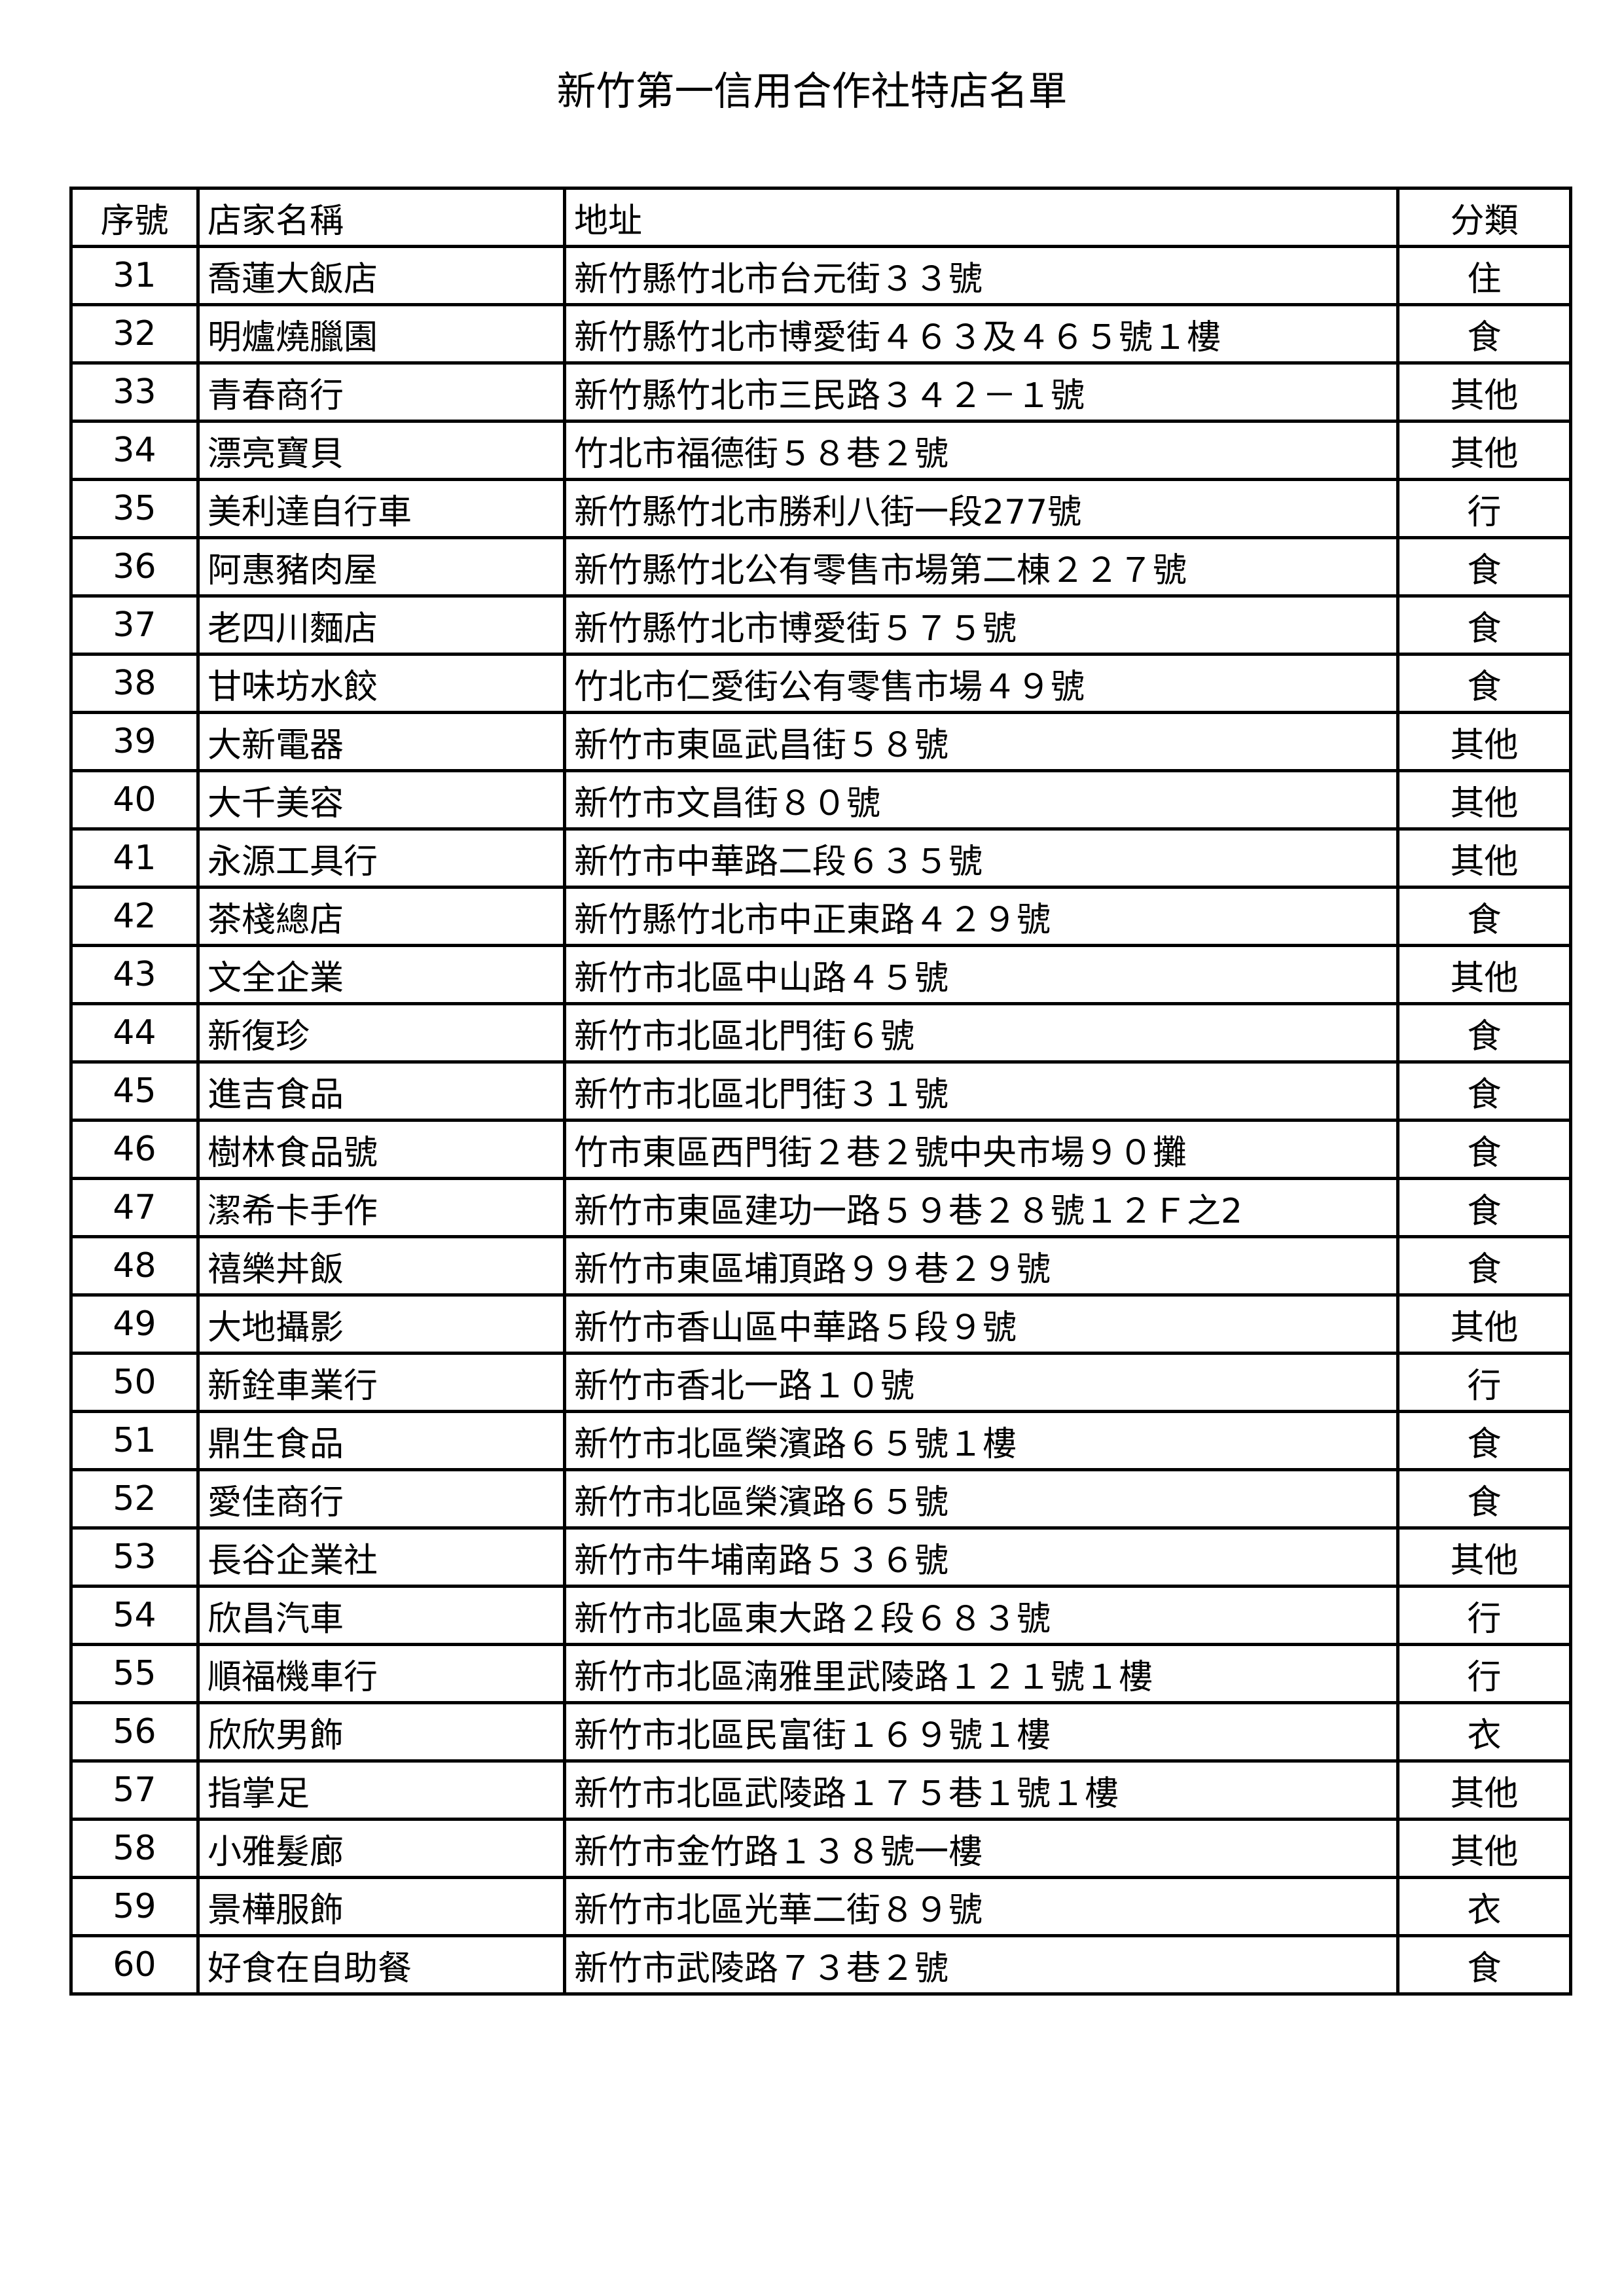 Image resolution: width=1624 pixels, height=2296 pixels. Describe the element at coordinates (981, 1207) in the screenshot. I see `address: 新竹市東區建功一路５９巷２８號１２Ｆ之2` at that location.